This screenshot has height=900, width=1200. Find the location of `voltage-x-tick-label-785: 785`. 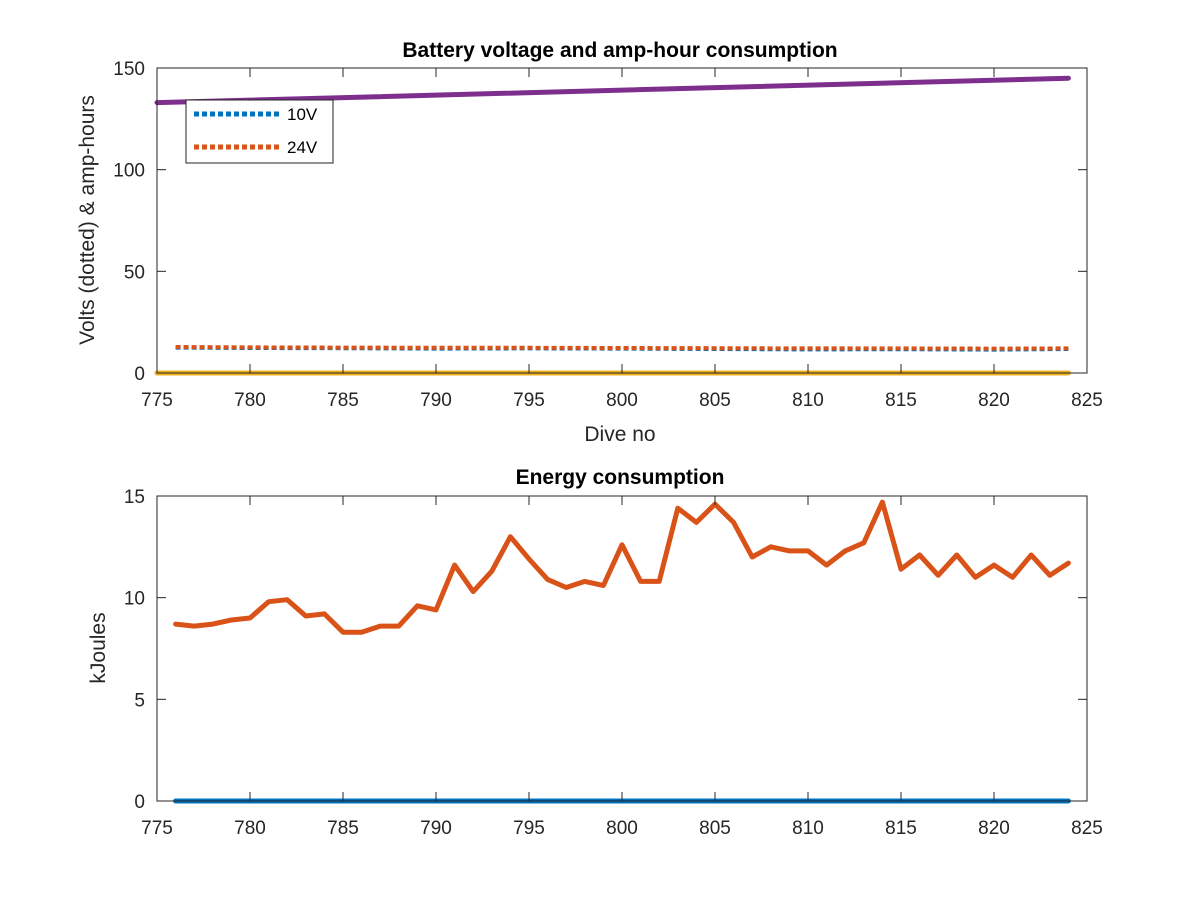

voltage-x-tick-label-785: 785 is located at coordinates (343, 400).